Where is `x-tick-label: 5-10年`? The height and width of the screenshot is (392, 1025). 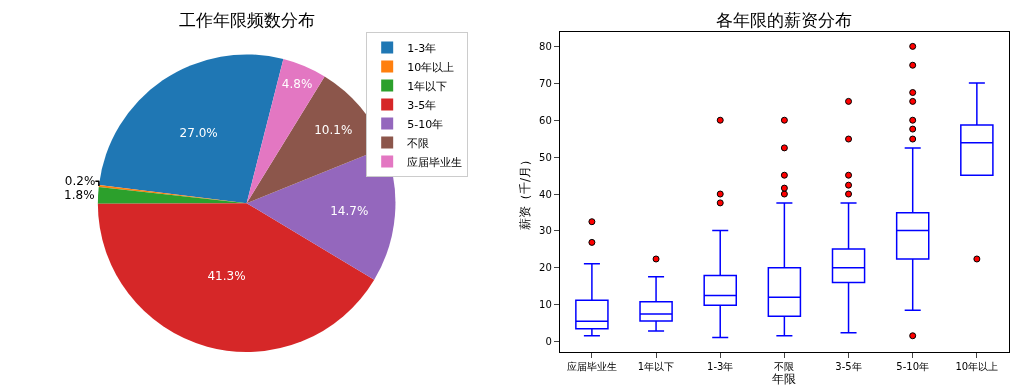
x-tick-label: 5-10年 is located at coordinates (913, 366).